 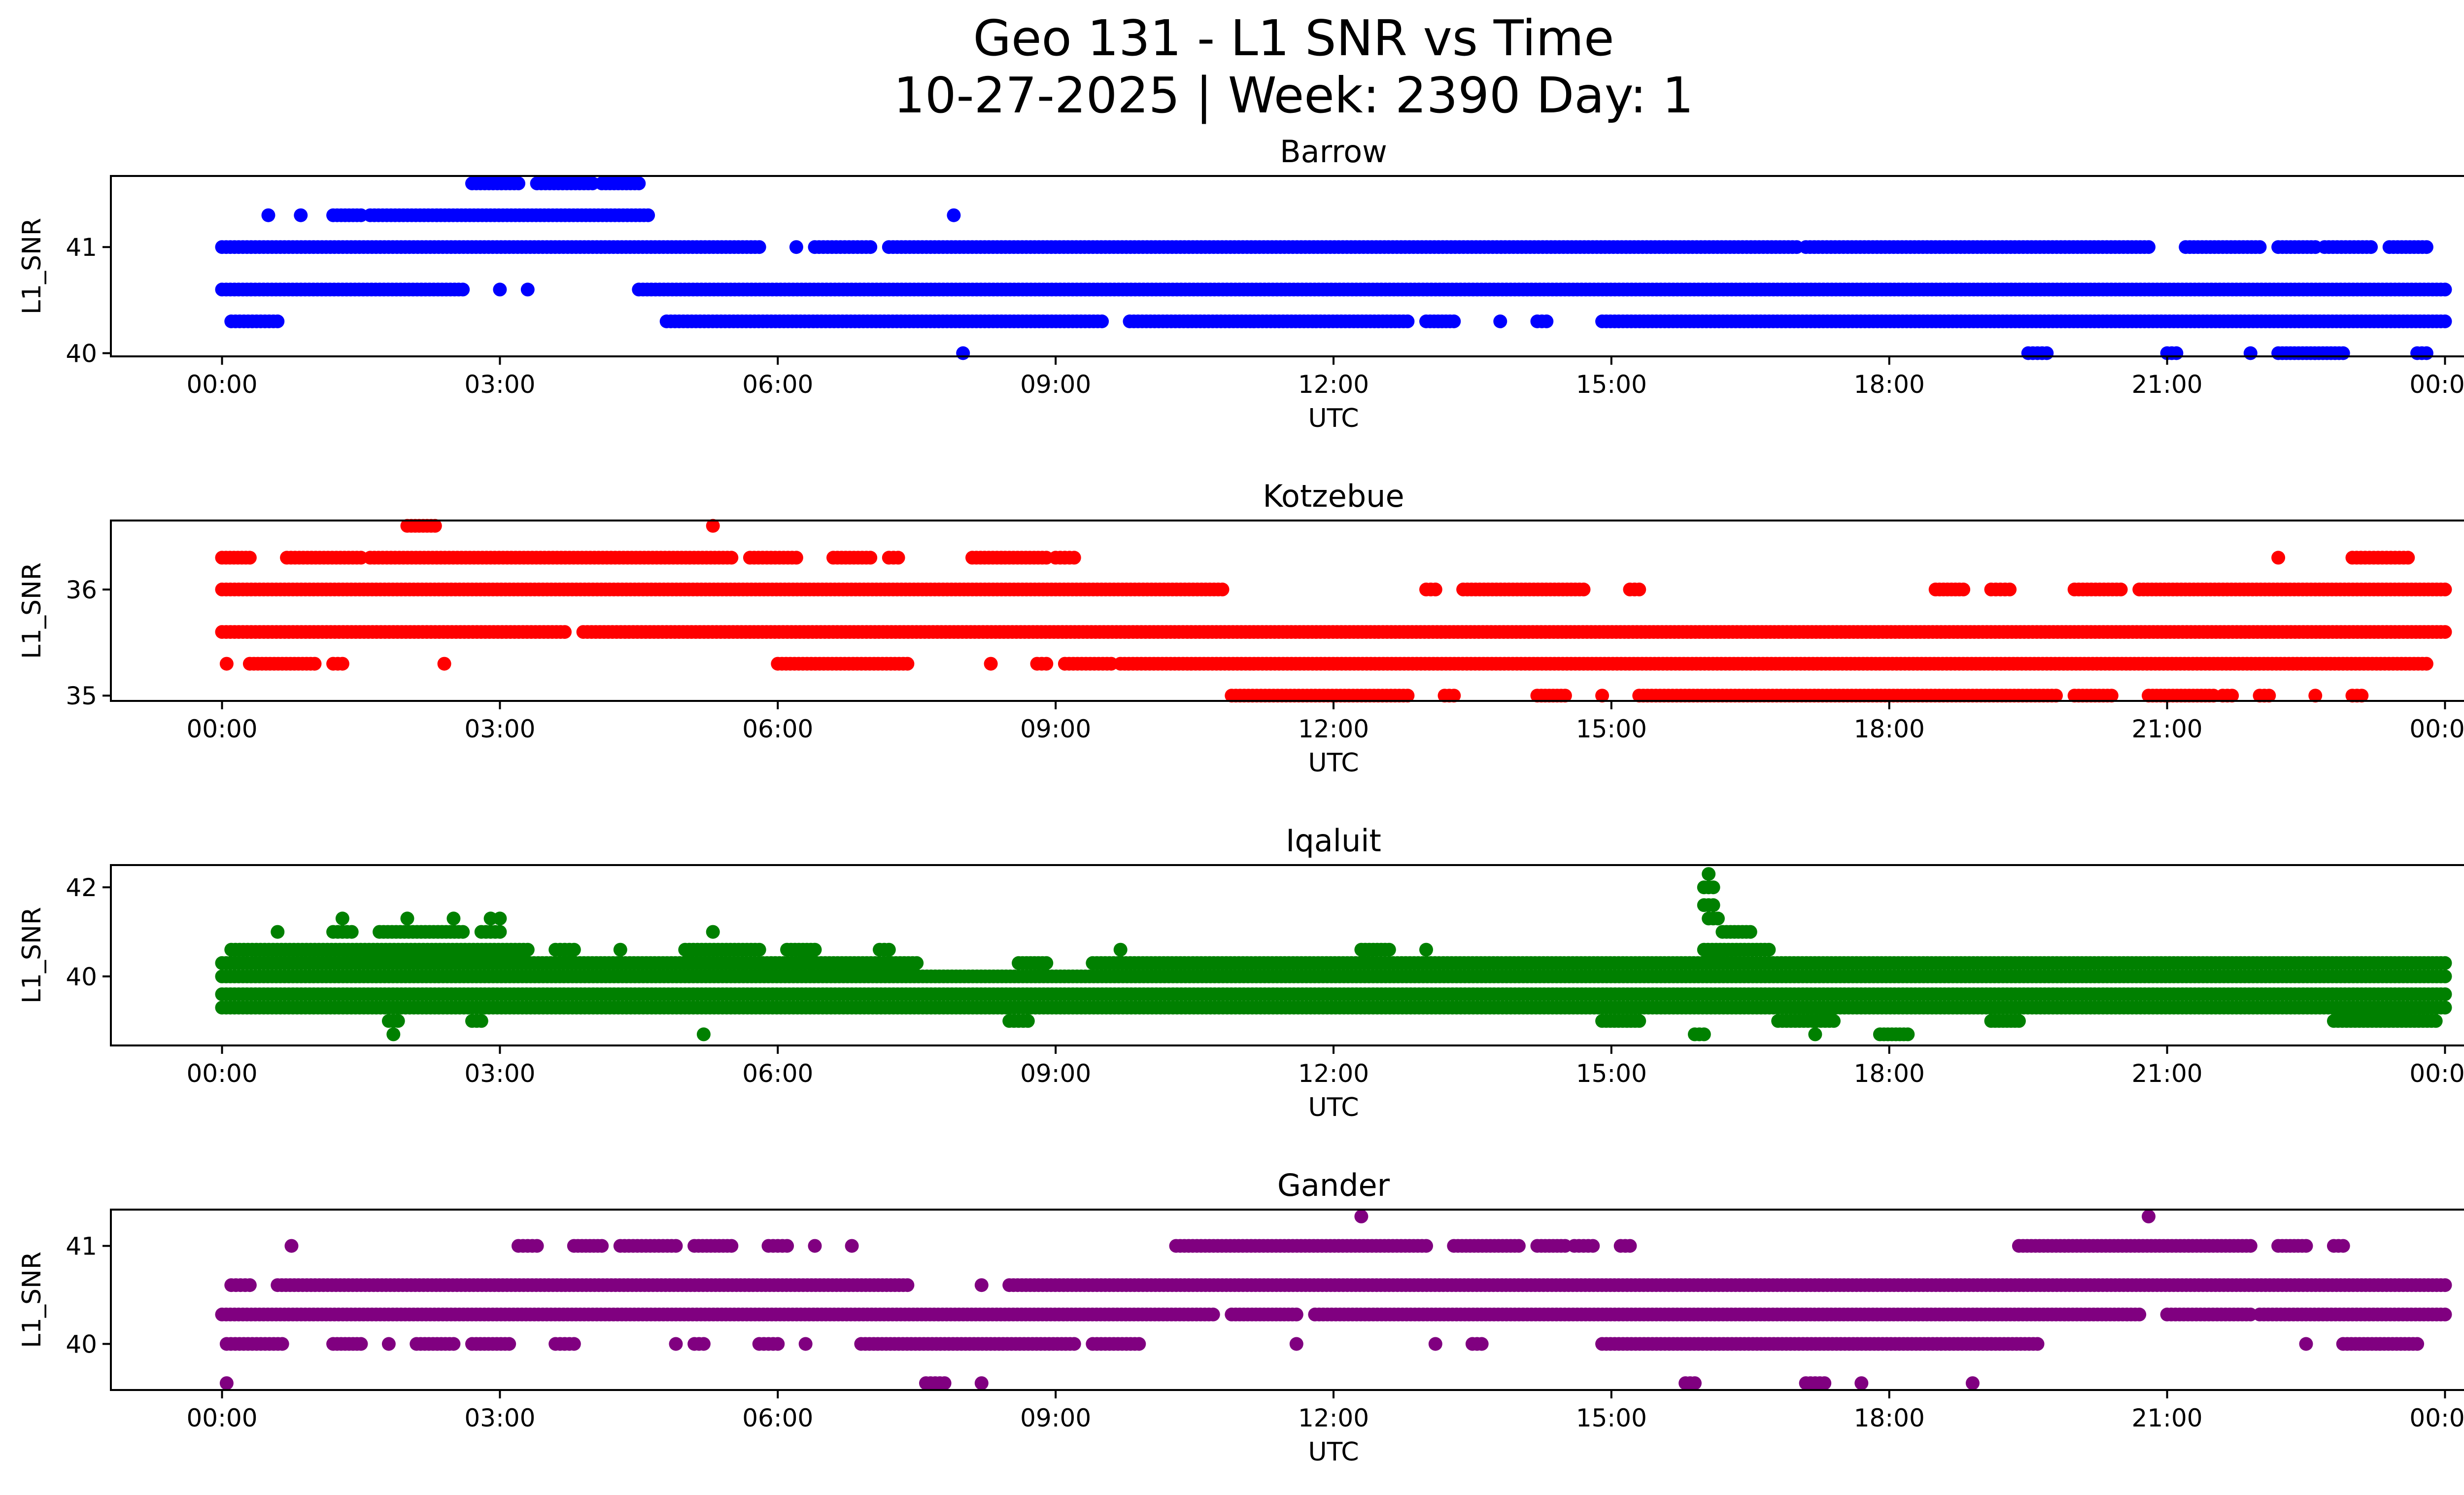 I want to click on figure-title-line2: 10-27-2025 | Week: 2390 Day: 1, so click(x=1293, y=95).